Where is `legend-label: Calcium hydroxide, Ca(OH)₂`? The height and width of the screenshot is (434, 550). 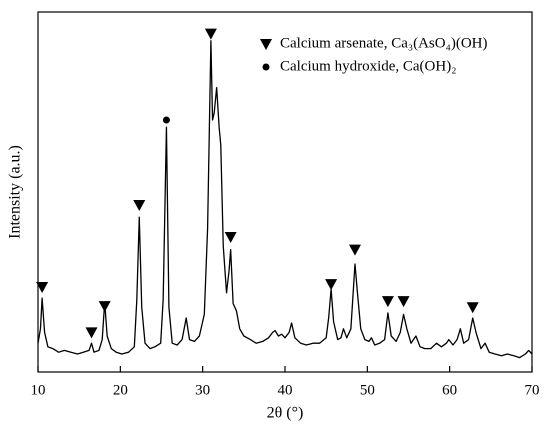 legend-label: Calcium hydroxide, Ca(OH)₂ is located at coordinates (368, 66).